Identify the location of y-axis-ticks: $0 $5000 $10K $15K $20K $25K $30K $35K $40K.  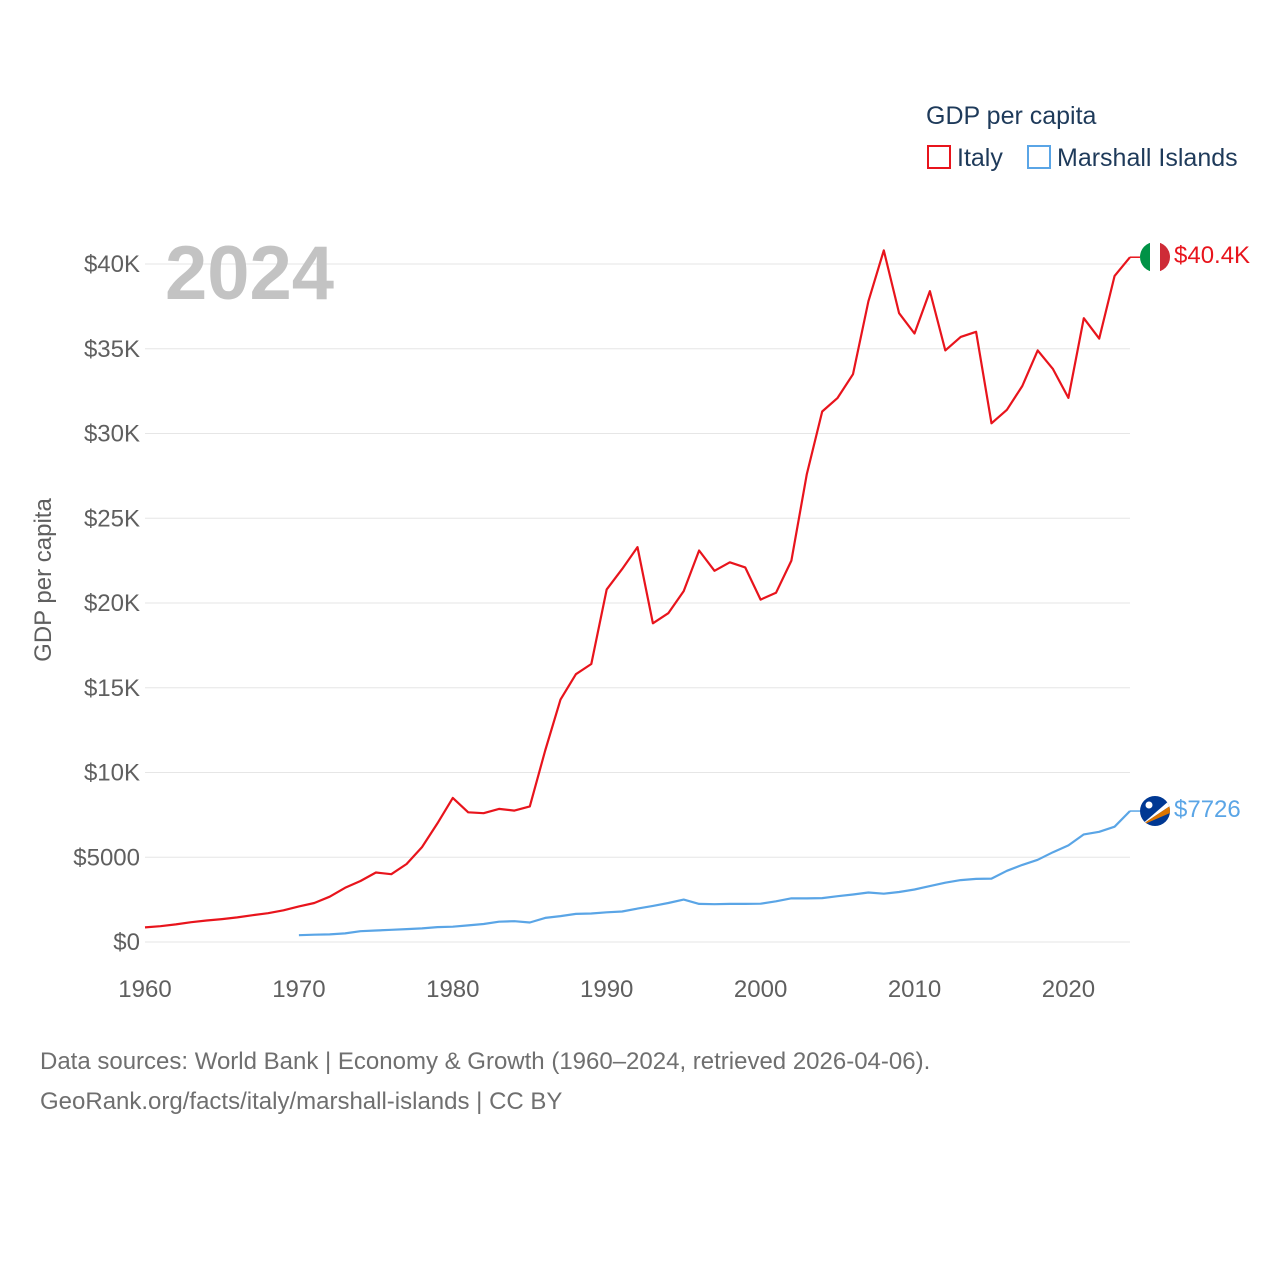
(106, 603).